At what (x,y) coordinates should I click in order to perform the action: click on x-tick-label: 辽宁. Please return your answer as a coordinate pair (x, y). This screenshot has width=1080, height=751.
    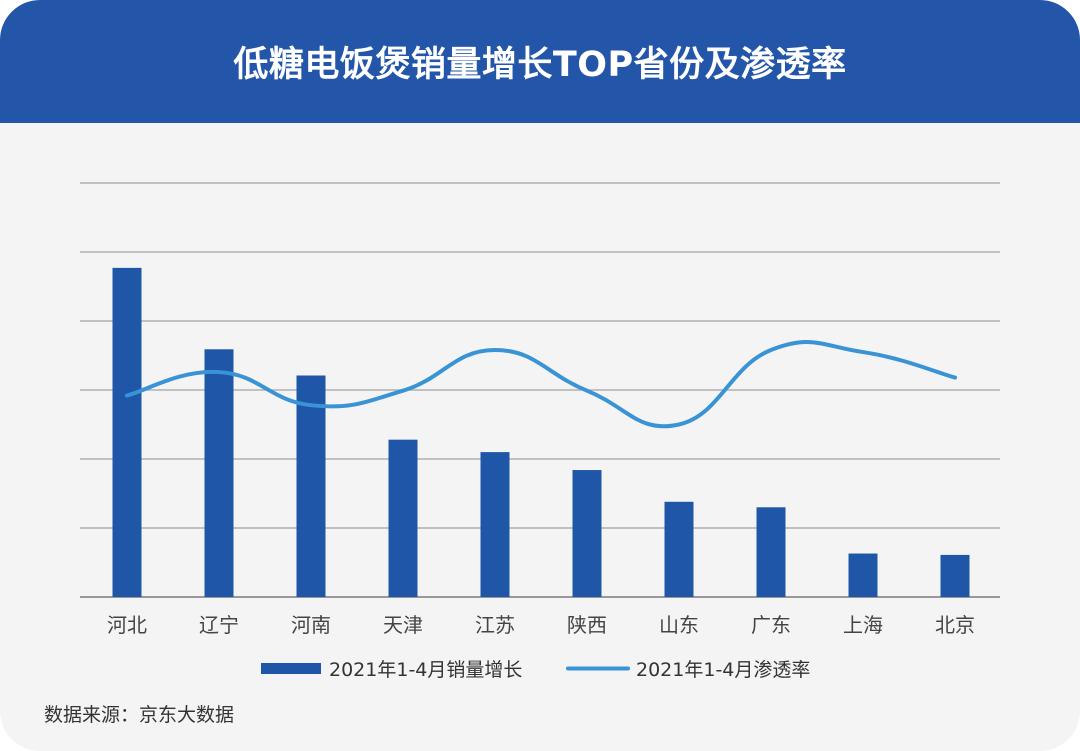
    Looking at the image, I should click on (219, 625).